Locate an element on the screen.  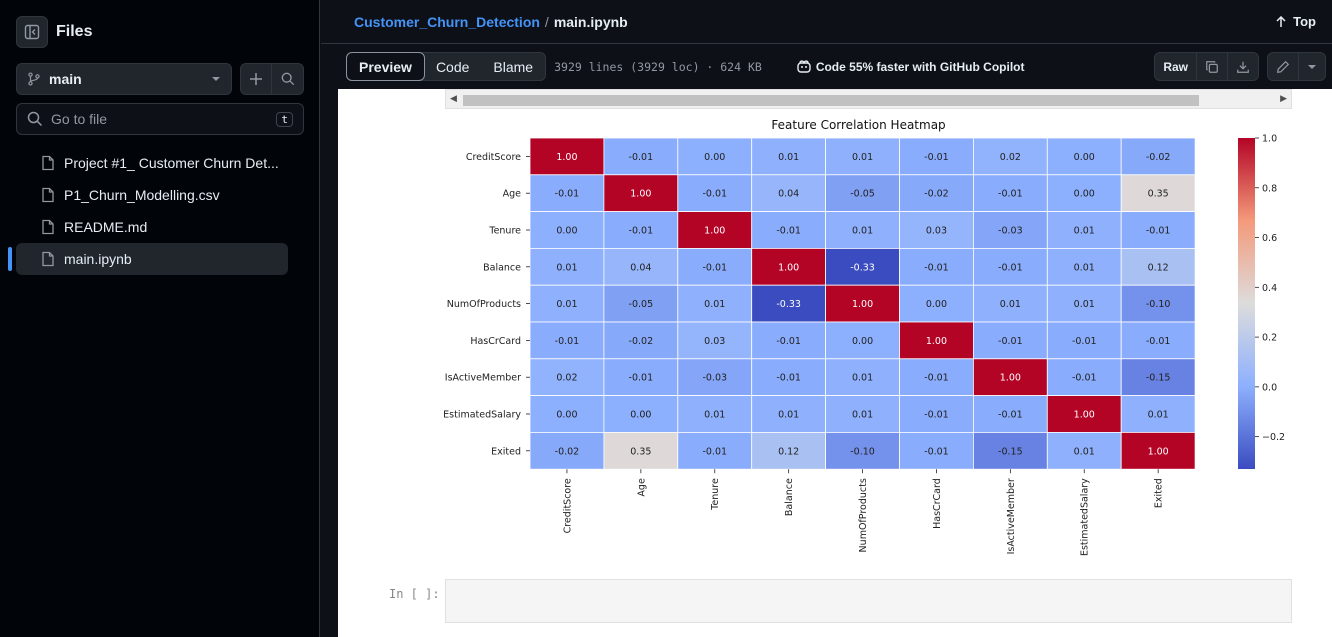
horizontal-scrollbar: ◀ ▶ is located at coordinates (868, 99).